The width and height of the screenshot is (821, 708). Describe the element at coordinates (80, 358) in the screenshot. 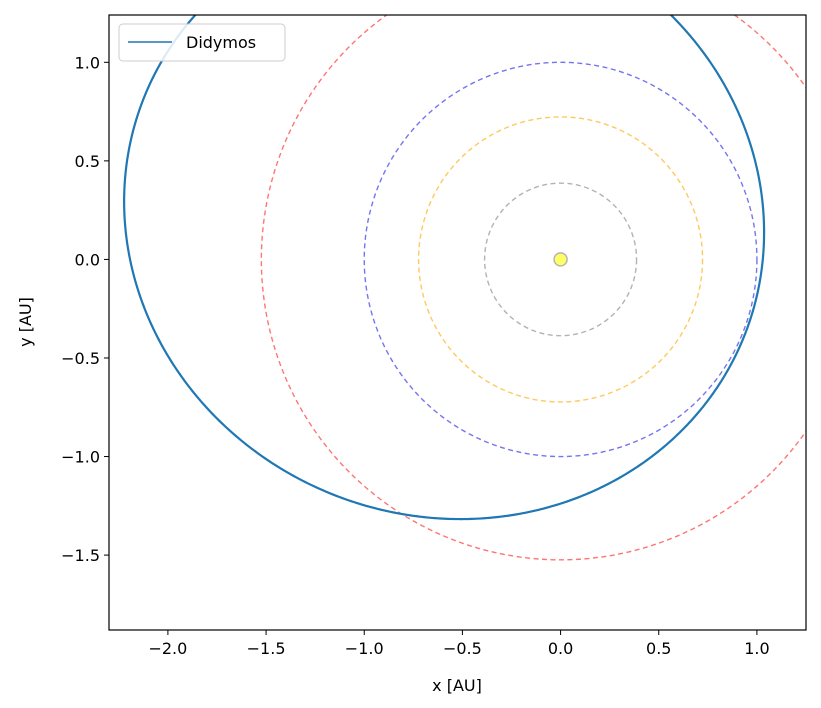

I see `y-tick-label: −0.5` at that location.